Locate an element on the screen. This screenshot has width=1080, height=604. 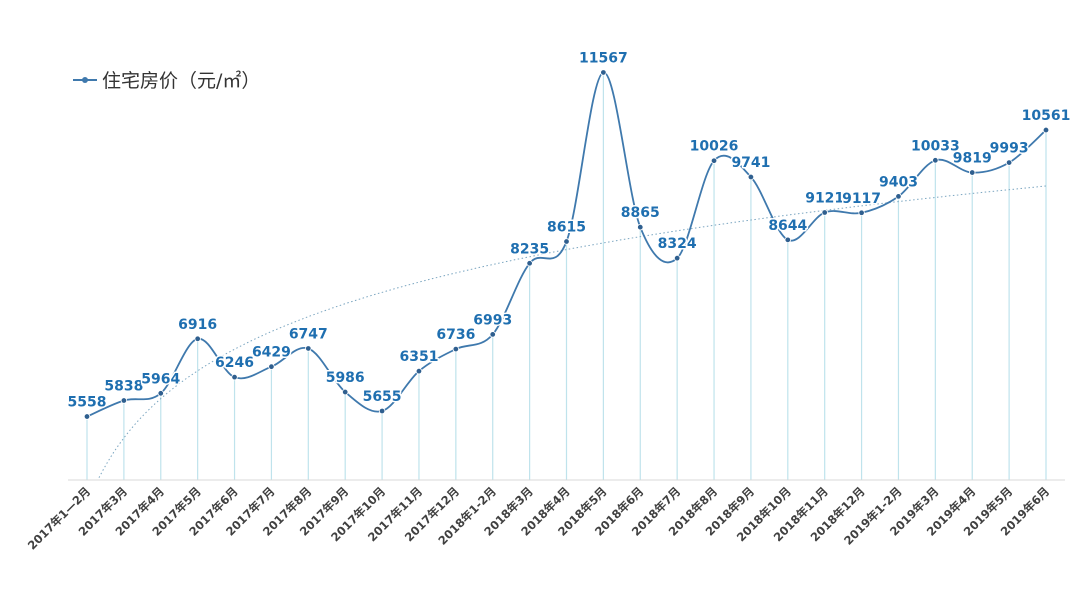
data-label: 10561 is located at coordinates (1046, 116).